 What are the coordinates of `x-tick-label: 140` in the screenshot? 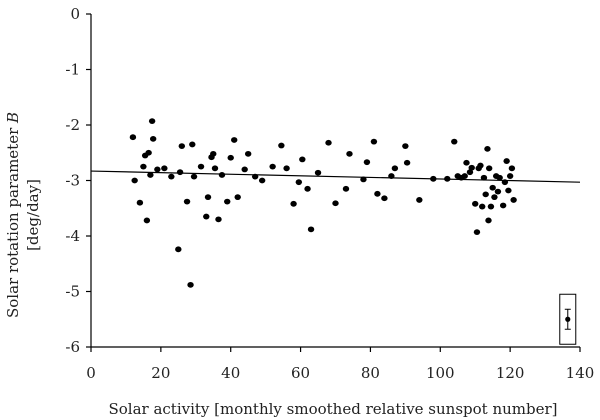 It's located at (580, 373).